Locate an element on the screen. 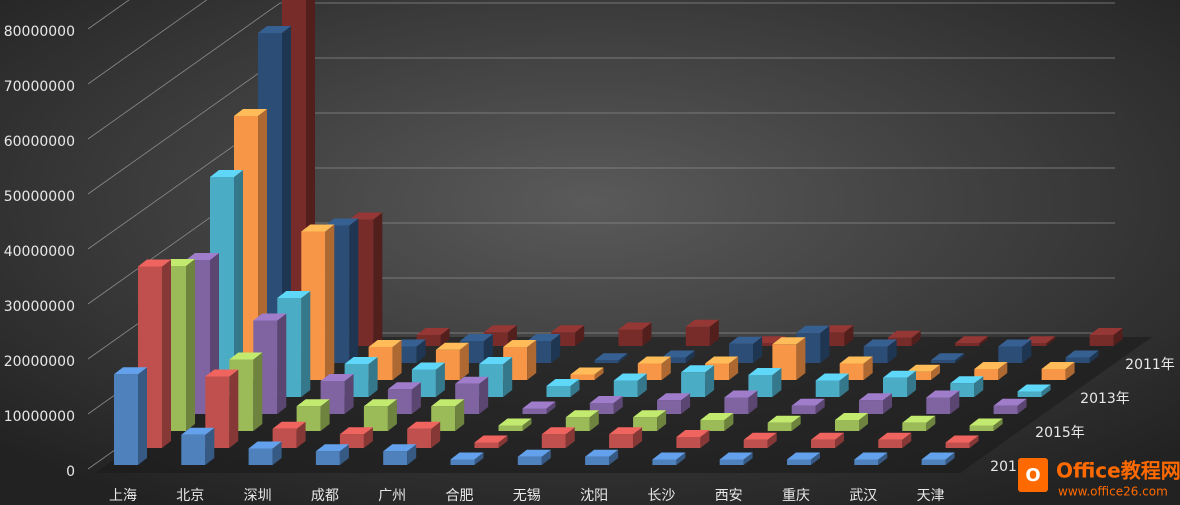  x-tick-label: 上海 is located at coordinates (123, 496).